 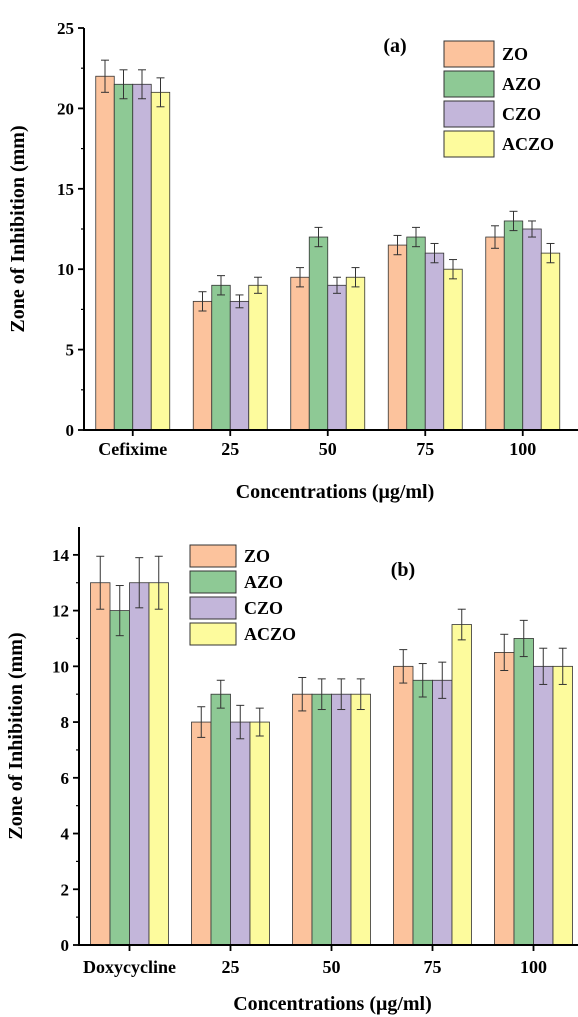 What do you see at coordinates (332, 967) in the screenshot?
I see `x-tick-label: 50` at bounding box center [332, 967].